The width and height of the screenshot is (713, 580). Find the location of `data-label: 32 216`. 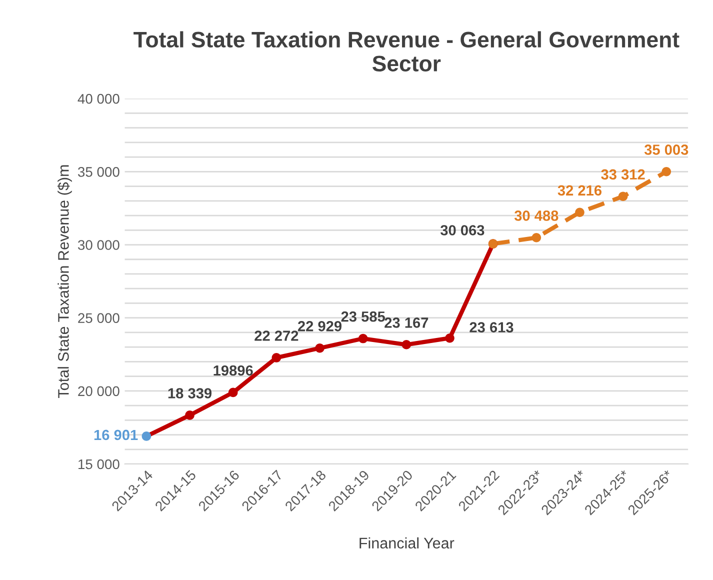

data-label: 32 216 is located at coordinates (580, 190).